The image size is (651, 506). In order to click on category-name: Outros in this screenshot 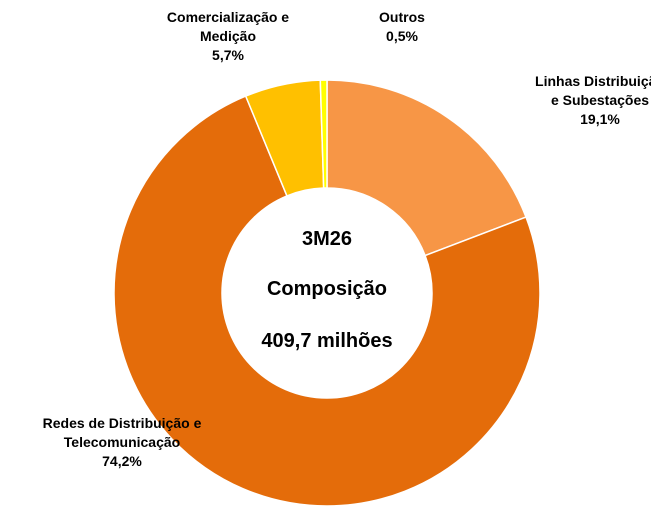, I will do `click(402, 17)`.